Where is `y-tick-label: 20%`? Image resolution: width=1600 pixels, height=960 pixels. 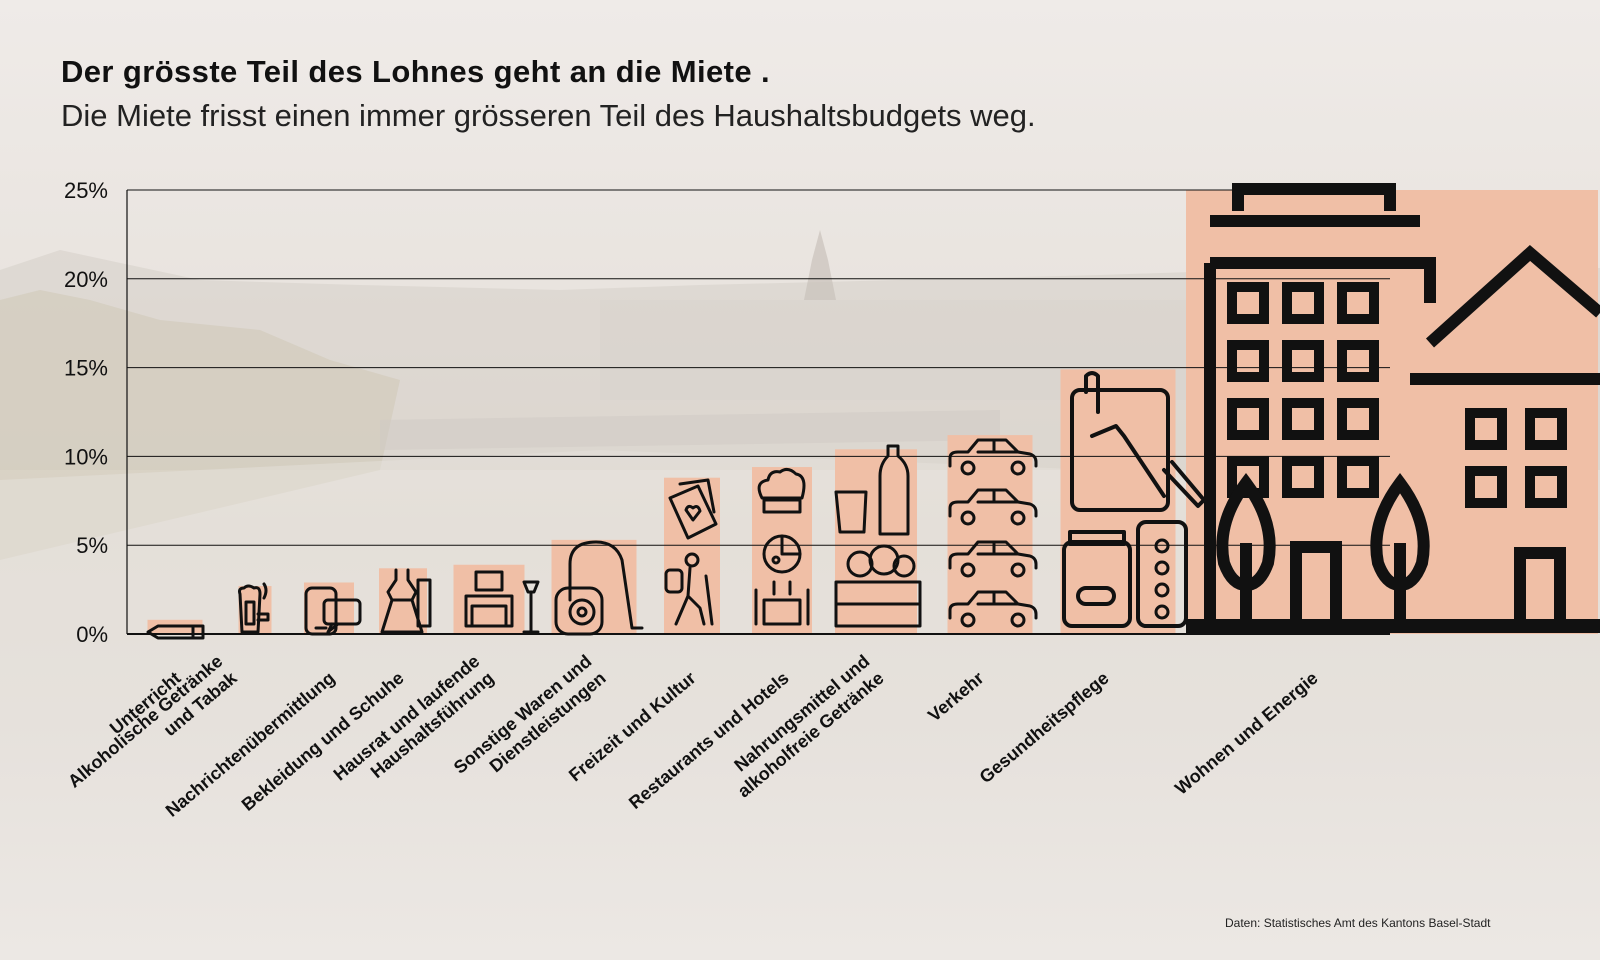
y-tick-label: 20% is located at coordinates (86, 279).